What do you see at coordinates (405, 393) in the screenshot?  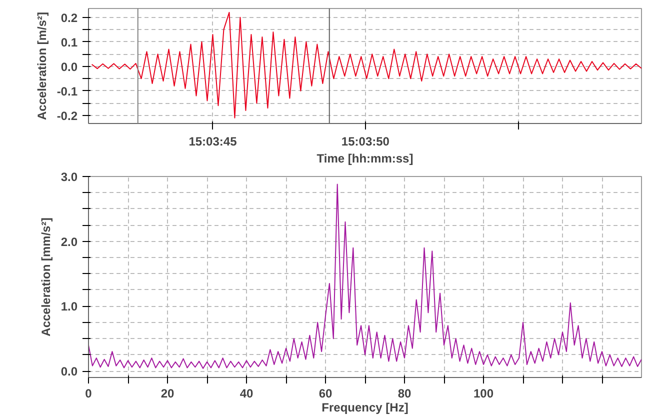 I see `x-tick-label: 80` at bounding box center [405, 393].